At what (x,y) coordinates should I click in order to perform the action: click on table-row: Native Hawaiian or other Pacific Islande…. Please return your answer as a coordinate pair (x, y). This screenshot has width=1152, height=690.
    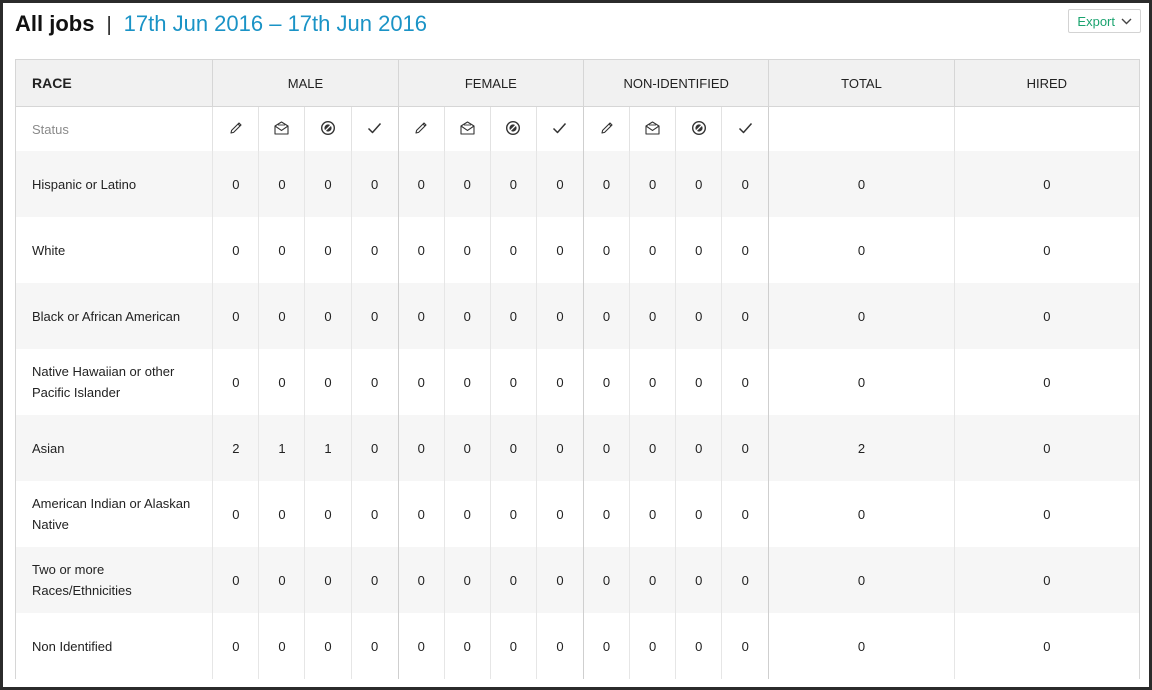
    Looking at the image, I should click on (577, 382).